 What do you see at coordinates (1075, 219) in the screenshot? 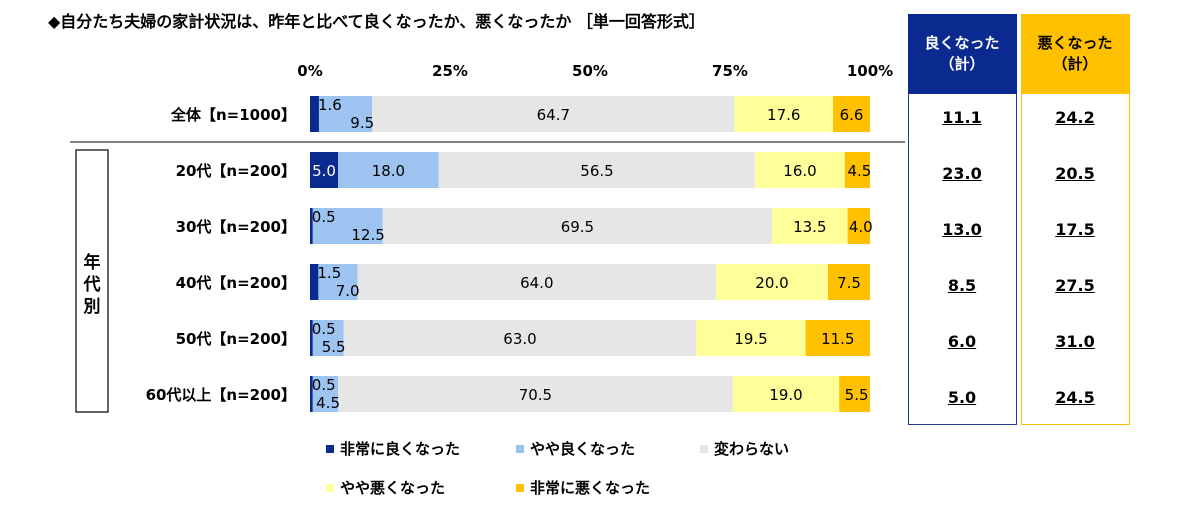
I see `summary-bad-box: 悪くなった （計） 24.2 20.5 17.5 27.5 31.0 24.5` at bounding box center [1075, 219].